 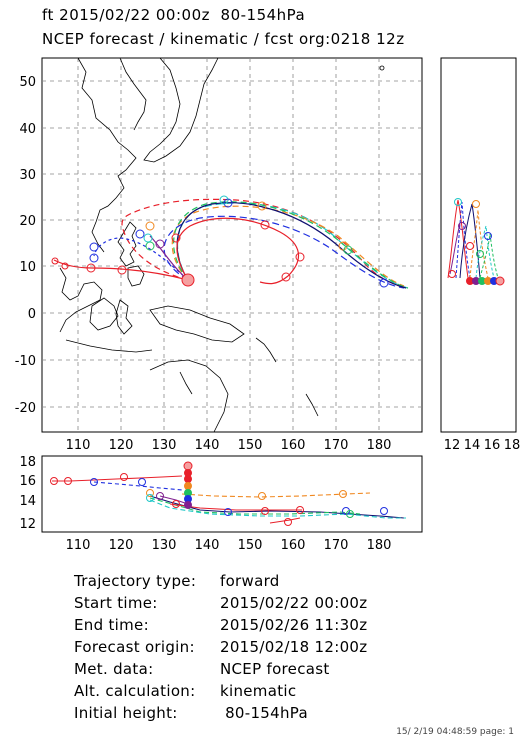 I want to click on lower-markers, so click(x=219, y=499).